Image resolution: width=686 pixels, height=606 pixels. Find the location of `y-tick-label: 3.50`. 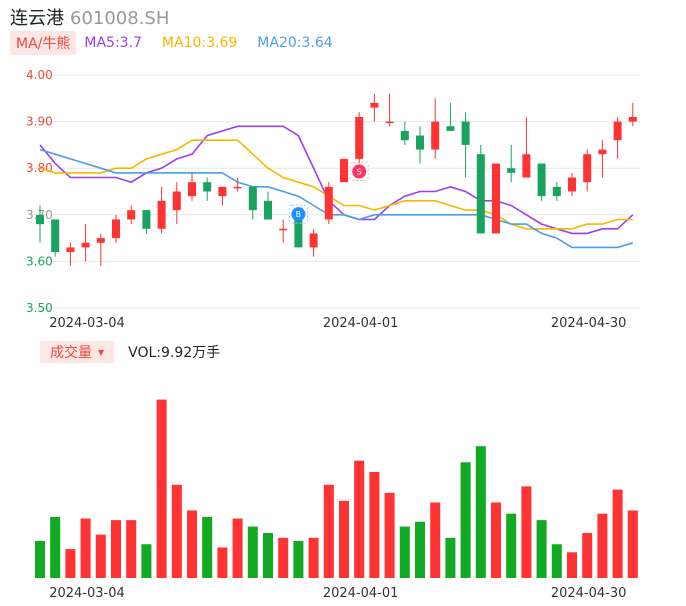

y-tick-label: 3.50 is located at coordinates (39, 308).